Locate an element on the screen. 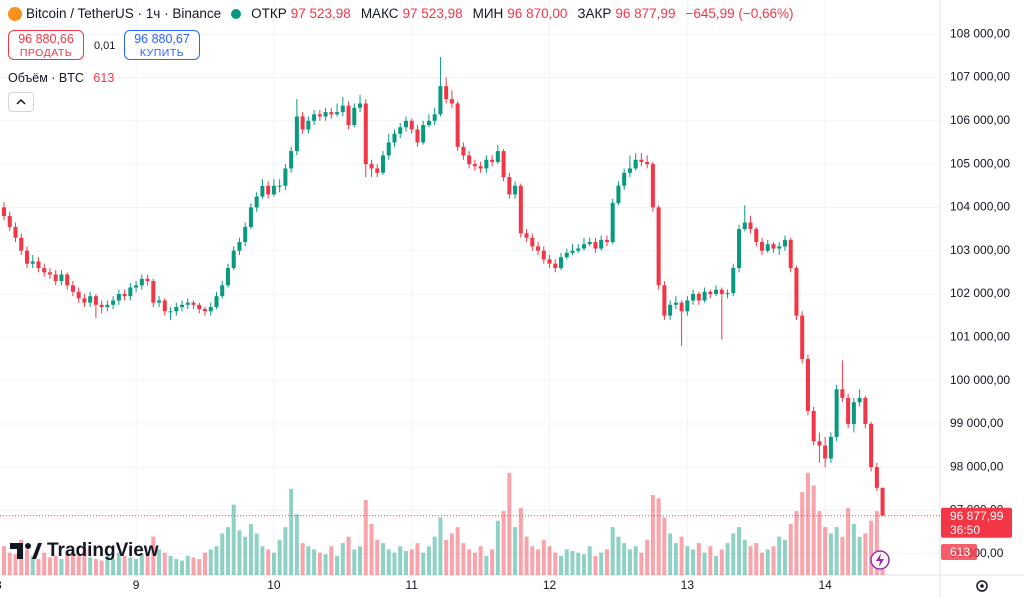 The width and height of the screenshot is (1024, 598). brand-logo: TradingView is located at coordinates (84, 551).